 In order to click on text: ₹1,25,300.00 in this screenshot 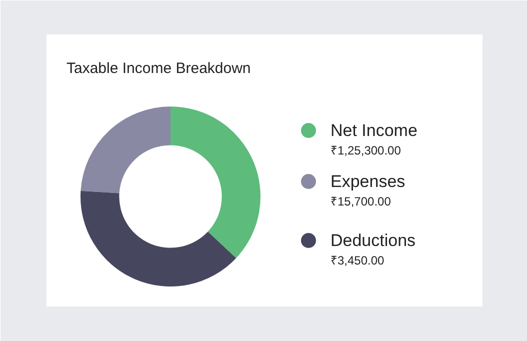, I will do `click(366, 151)`.